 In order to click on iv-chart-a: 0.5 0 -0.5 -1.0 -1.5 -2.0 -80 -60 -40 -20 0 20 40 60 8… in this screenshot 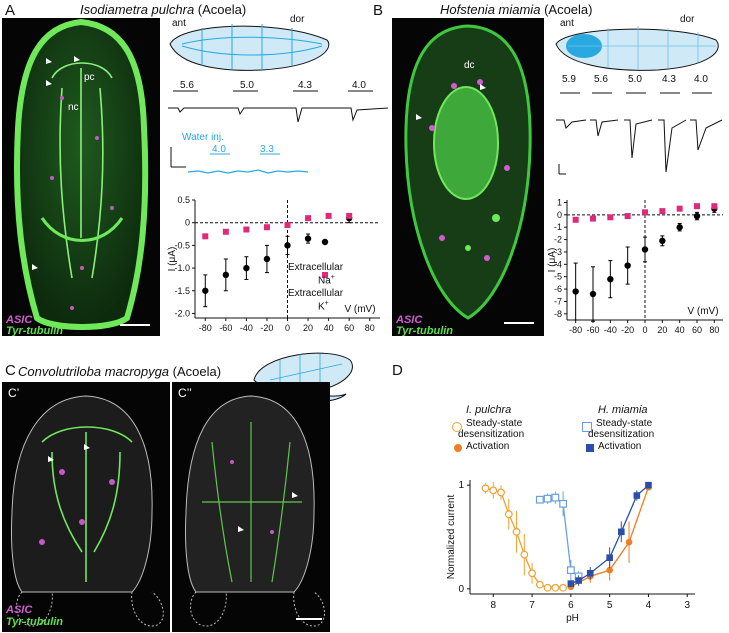, I will do `click(273, 264)`.